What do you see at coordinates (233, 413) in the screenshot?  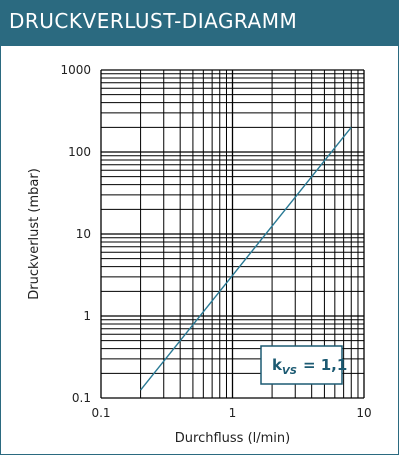 I see `x-tick-label: 1` at bounding box center [233, 413].